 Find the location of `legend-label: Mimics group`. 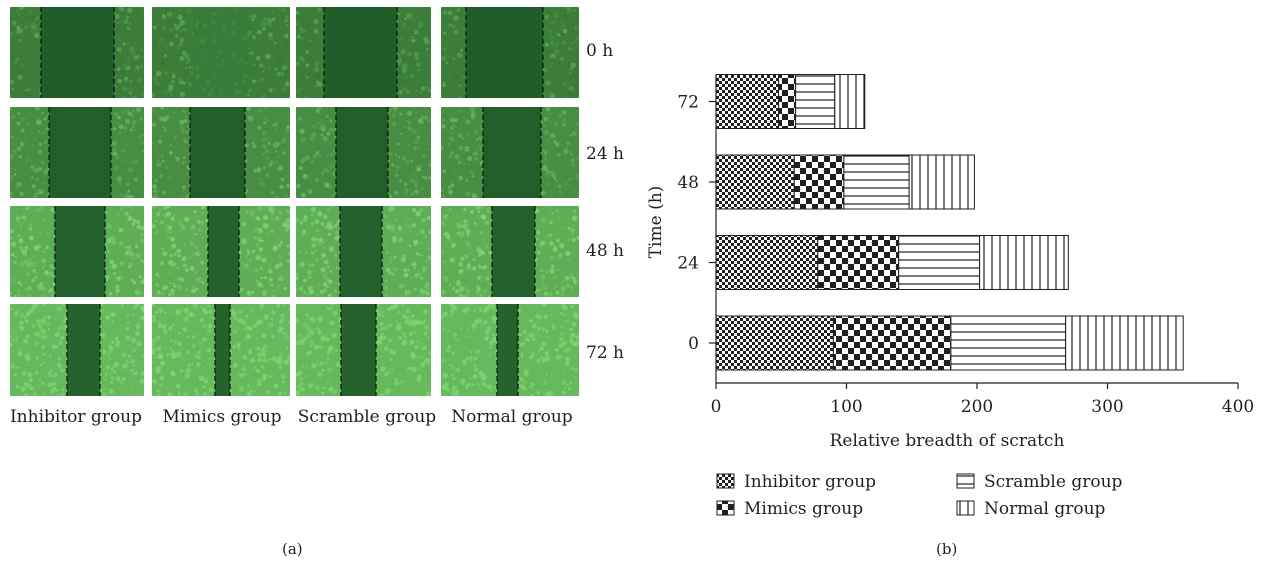

legend-label: Mimics group is located at coordinates (803, 509).